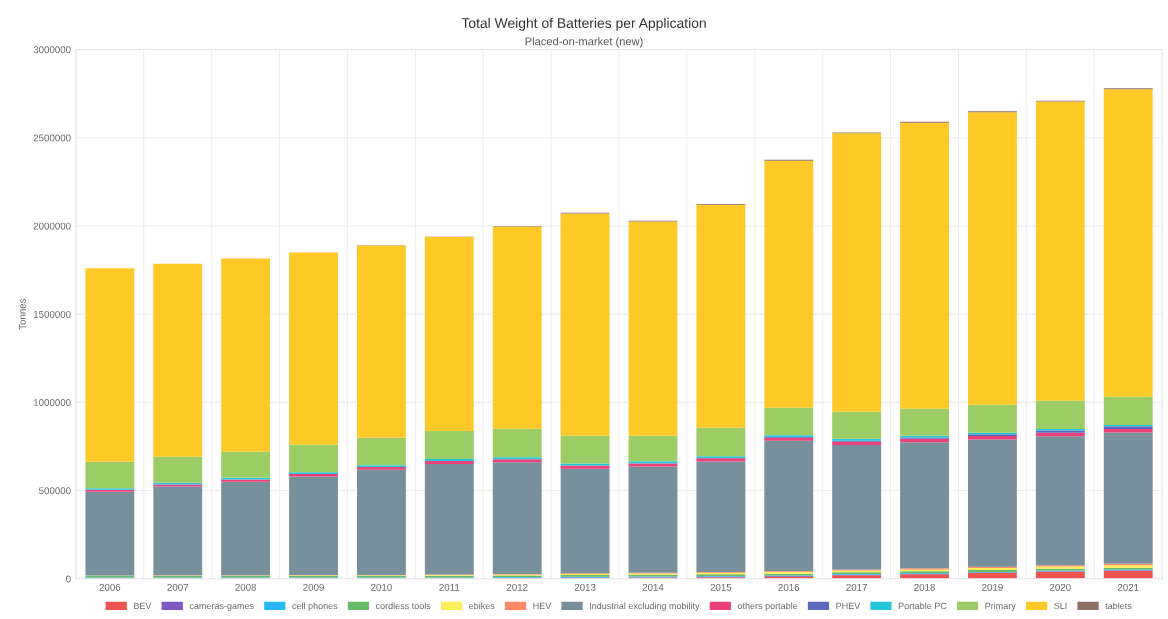 This screenshot has width=1168, height=619. I want to click on y-tick-label: 2500000, so click(52, 138).